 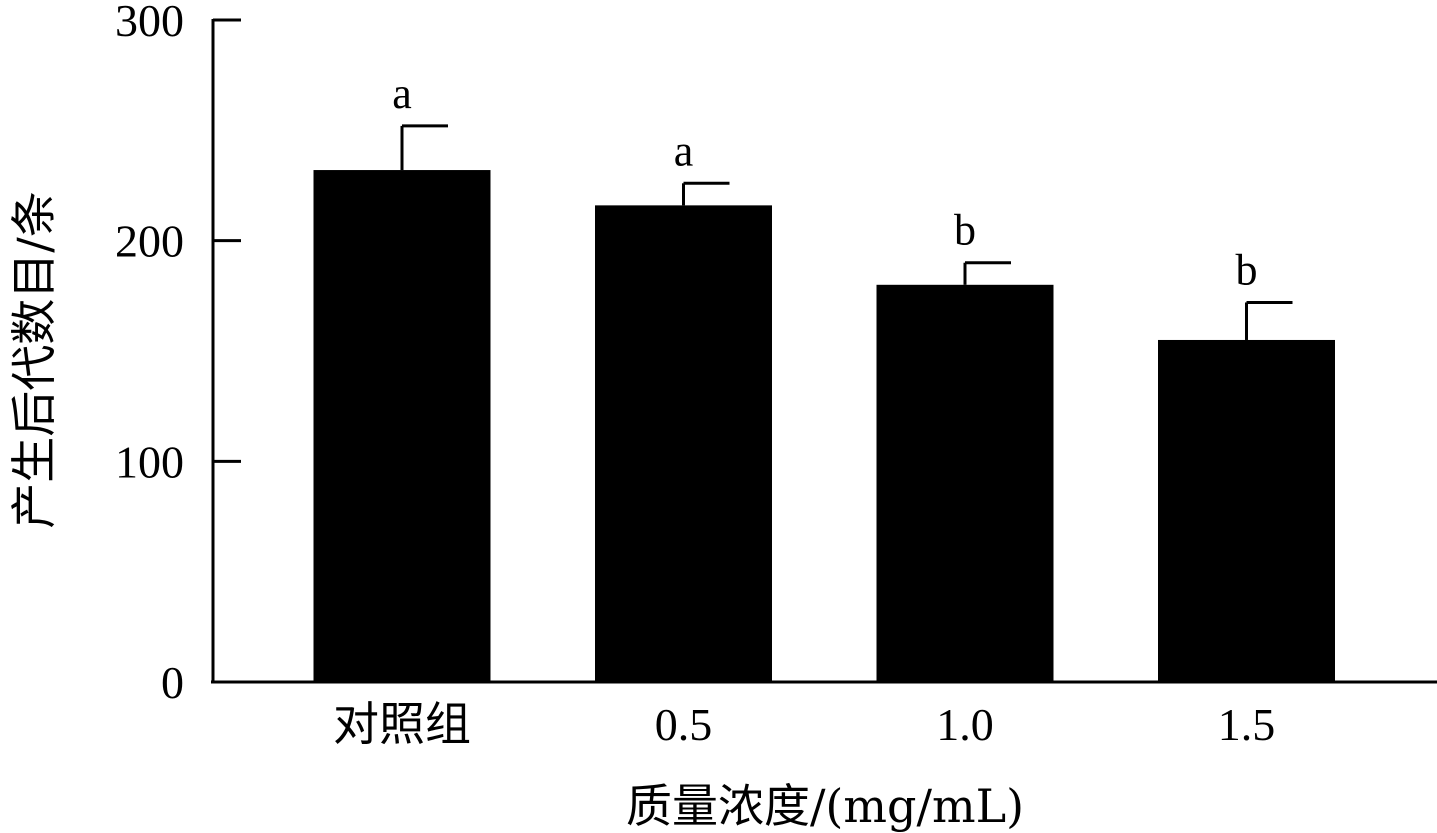 What do you see at coordinates (172, 682) in the screenshot?
I see `y-tick-label: 0` at bounding box center [172, 682].